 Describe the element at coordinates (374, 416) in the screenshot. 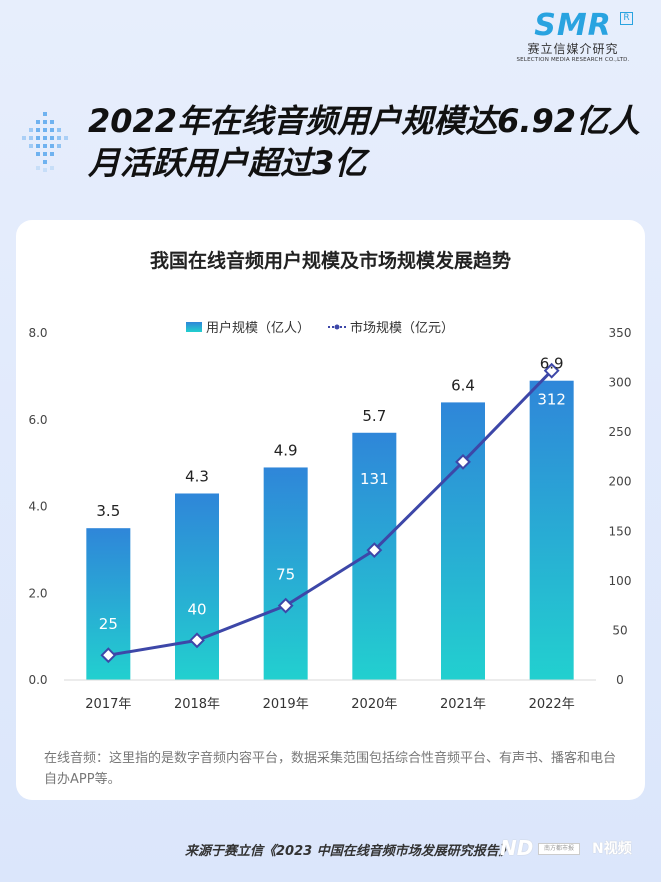

I see `bar-value-label: 5.7` at that location.